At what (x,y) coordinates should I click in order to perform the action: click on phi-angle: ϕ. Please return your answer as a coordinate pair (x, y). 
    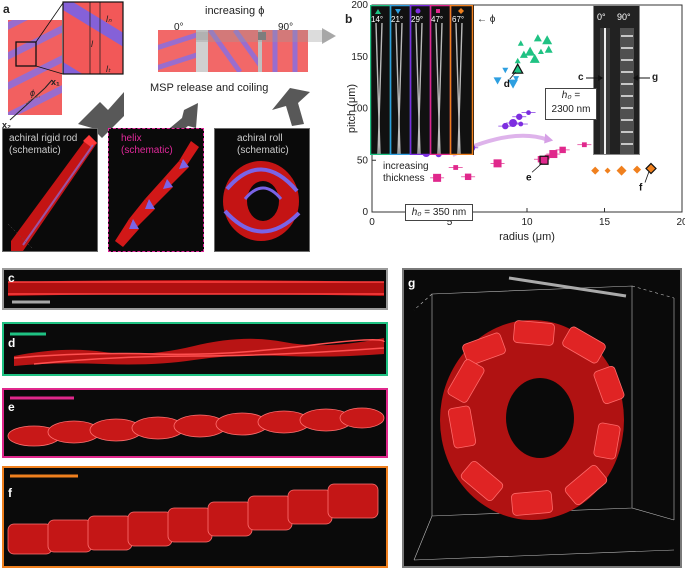
    Looking at the image, I should click on (33, 93).